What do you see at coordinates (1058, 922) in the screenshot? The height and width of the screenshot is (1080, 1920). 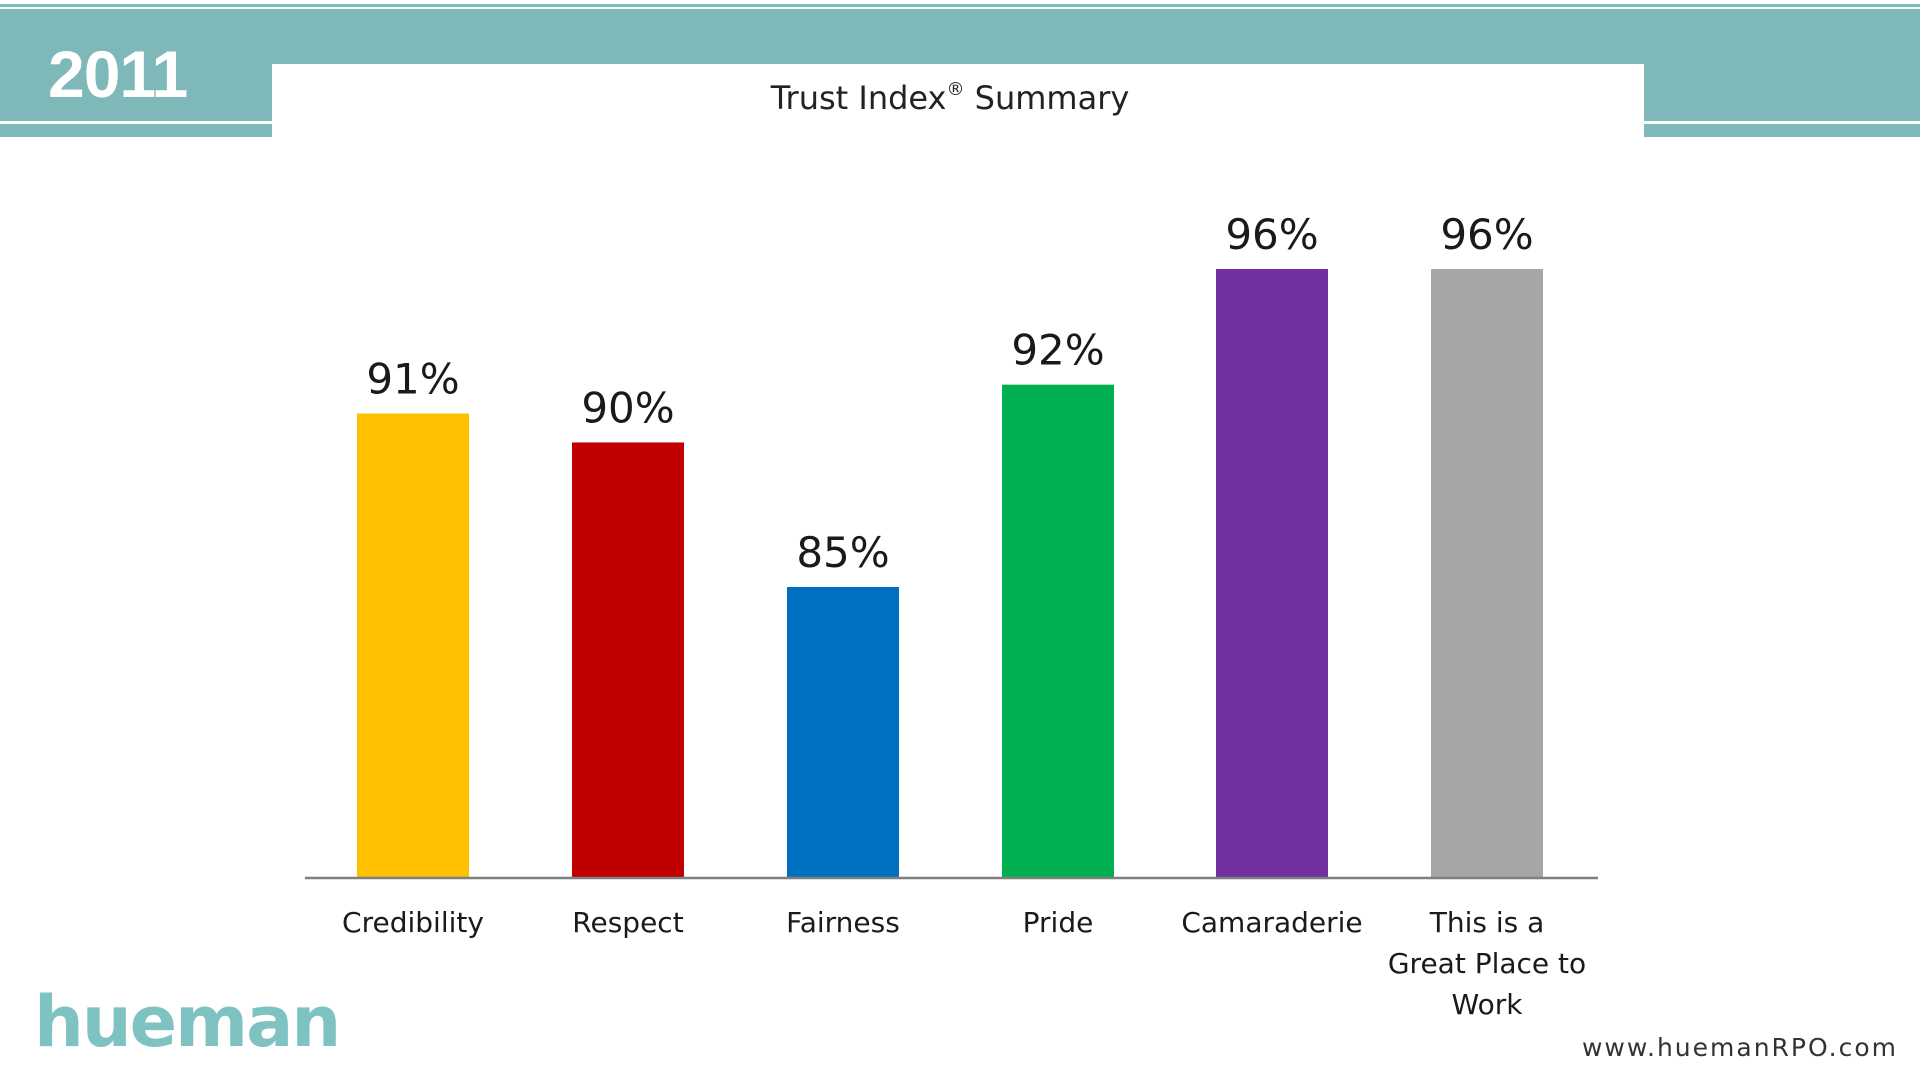 I see `x-tick-label: Pride` at bounding box center [1058, 922].